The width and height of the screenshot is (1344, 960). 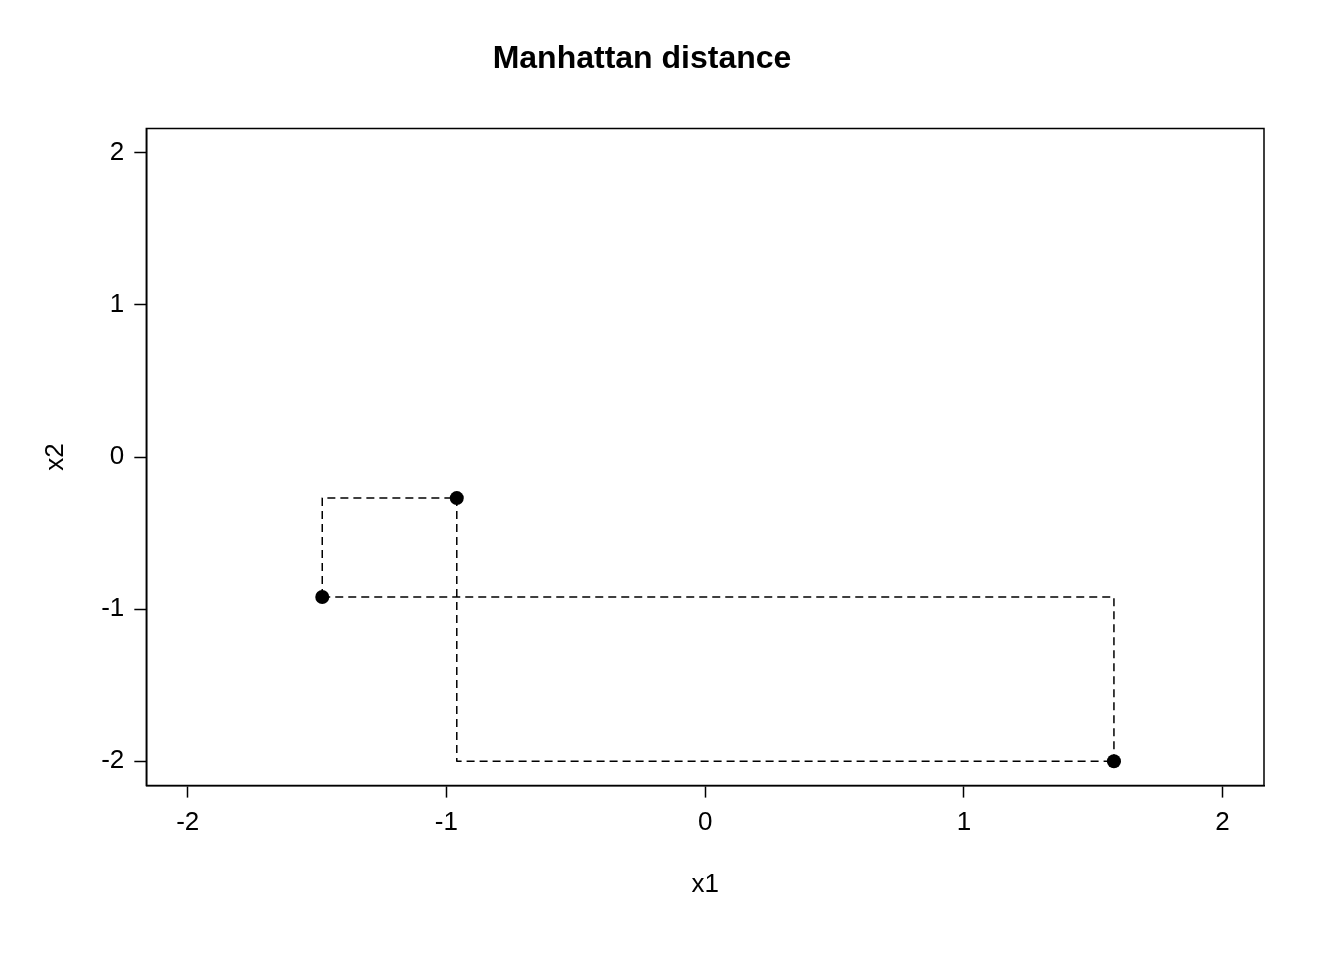 I want to click on y-tick-label: 1, so click(x=117, y=303).